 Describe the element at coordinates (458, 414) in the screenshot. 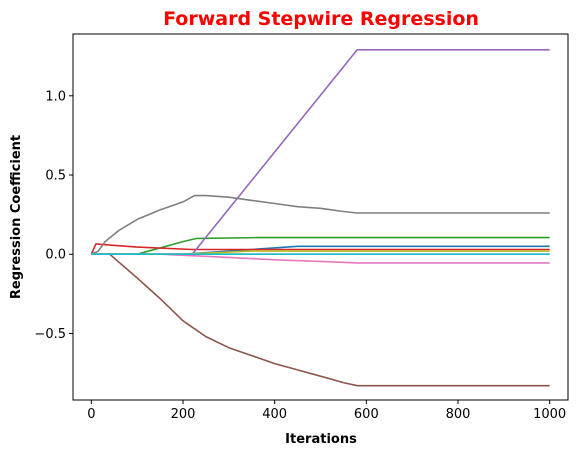

I see `x-tick-label: 800` at that location.